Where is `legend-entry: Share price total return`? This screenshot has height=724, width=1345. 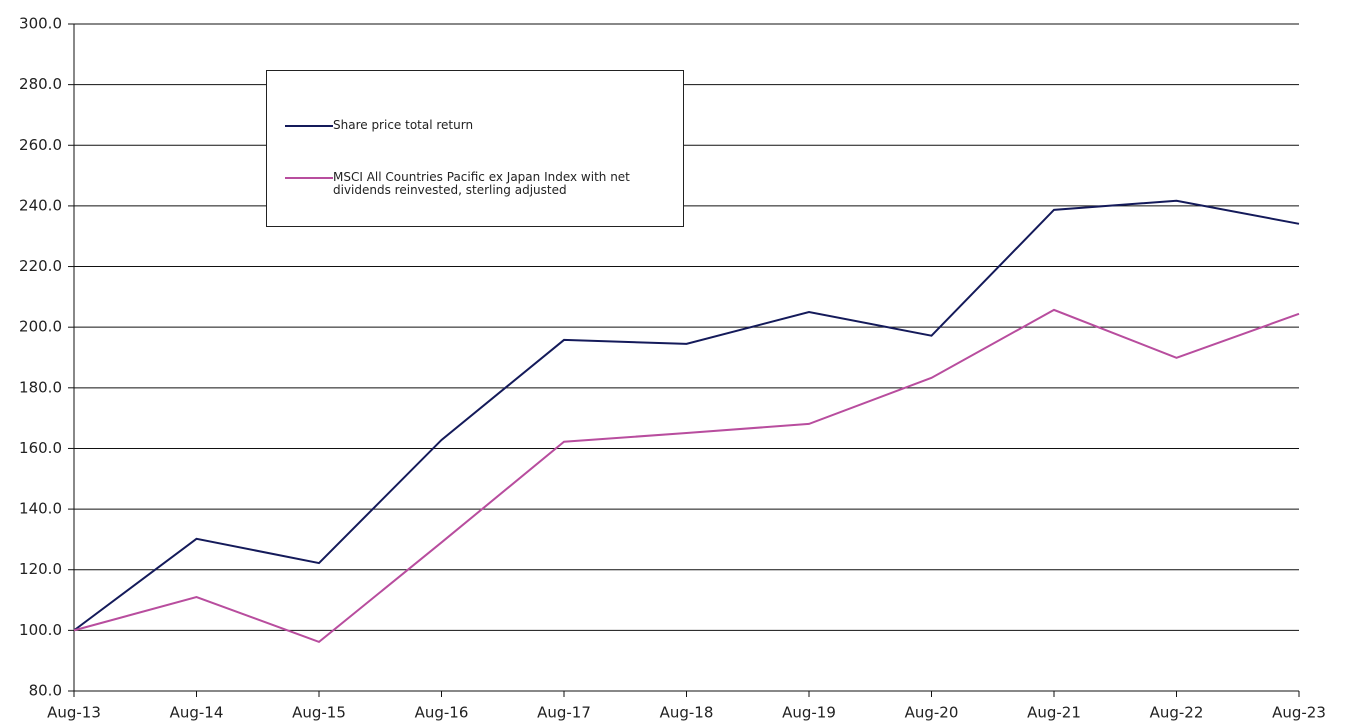 legend-entry: Share price total return is located at coordinates (479, 125).